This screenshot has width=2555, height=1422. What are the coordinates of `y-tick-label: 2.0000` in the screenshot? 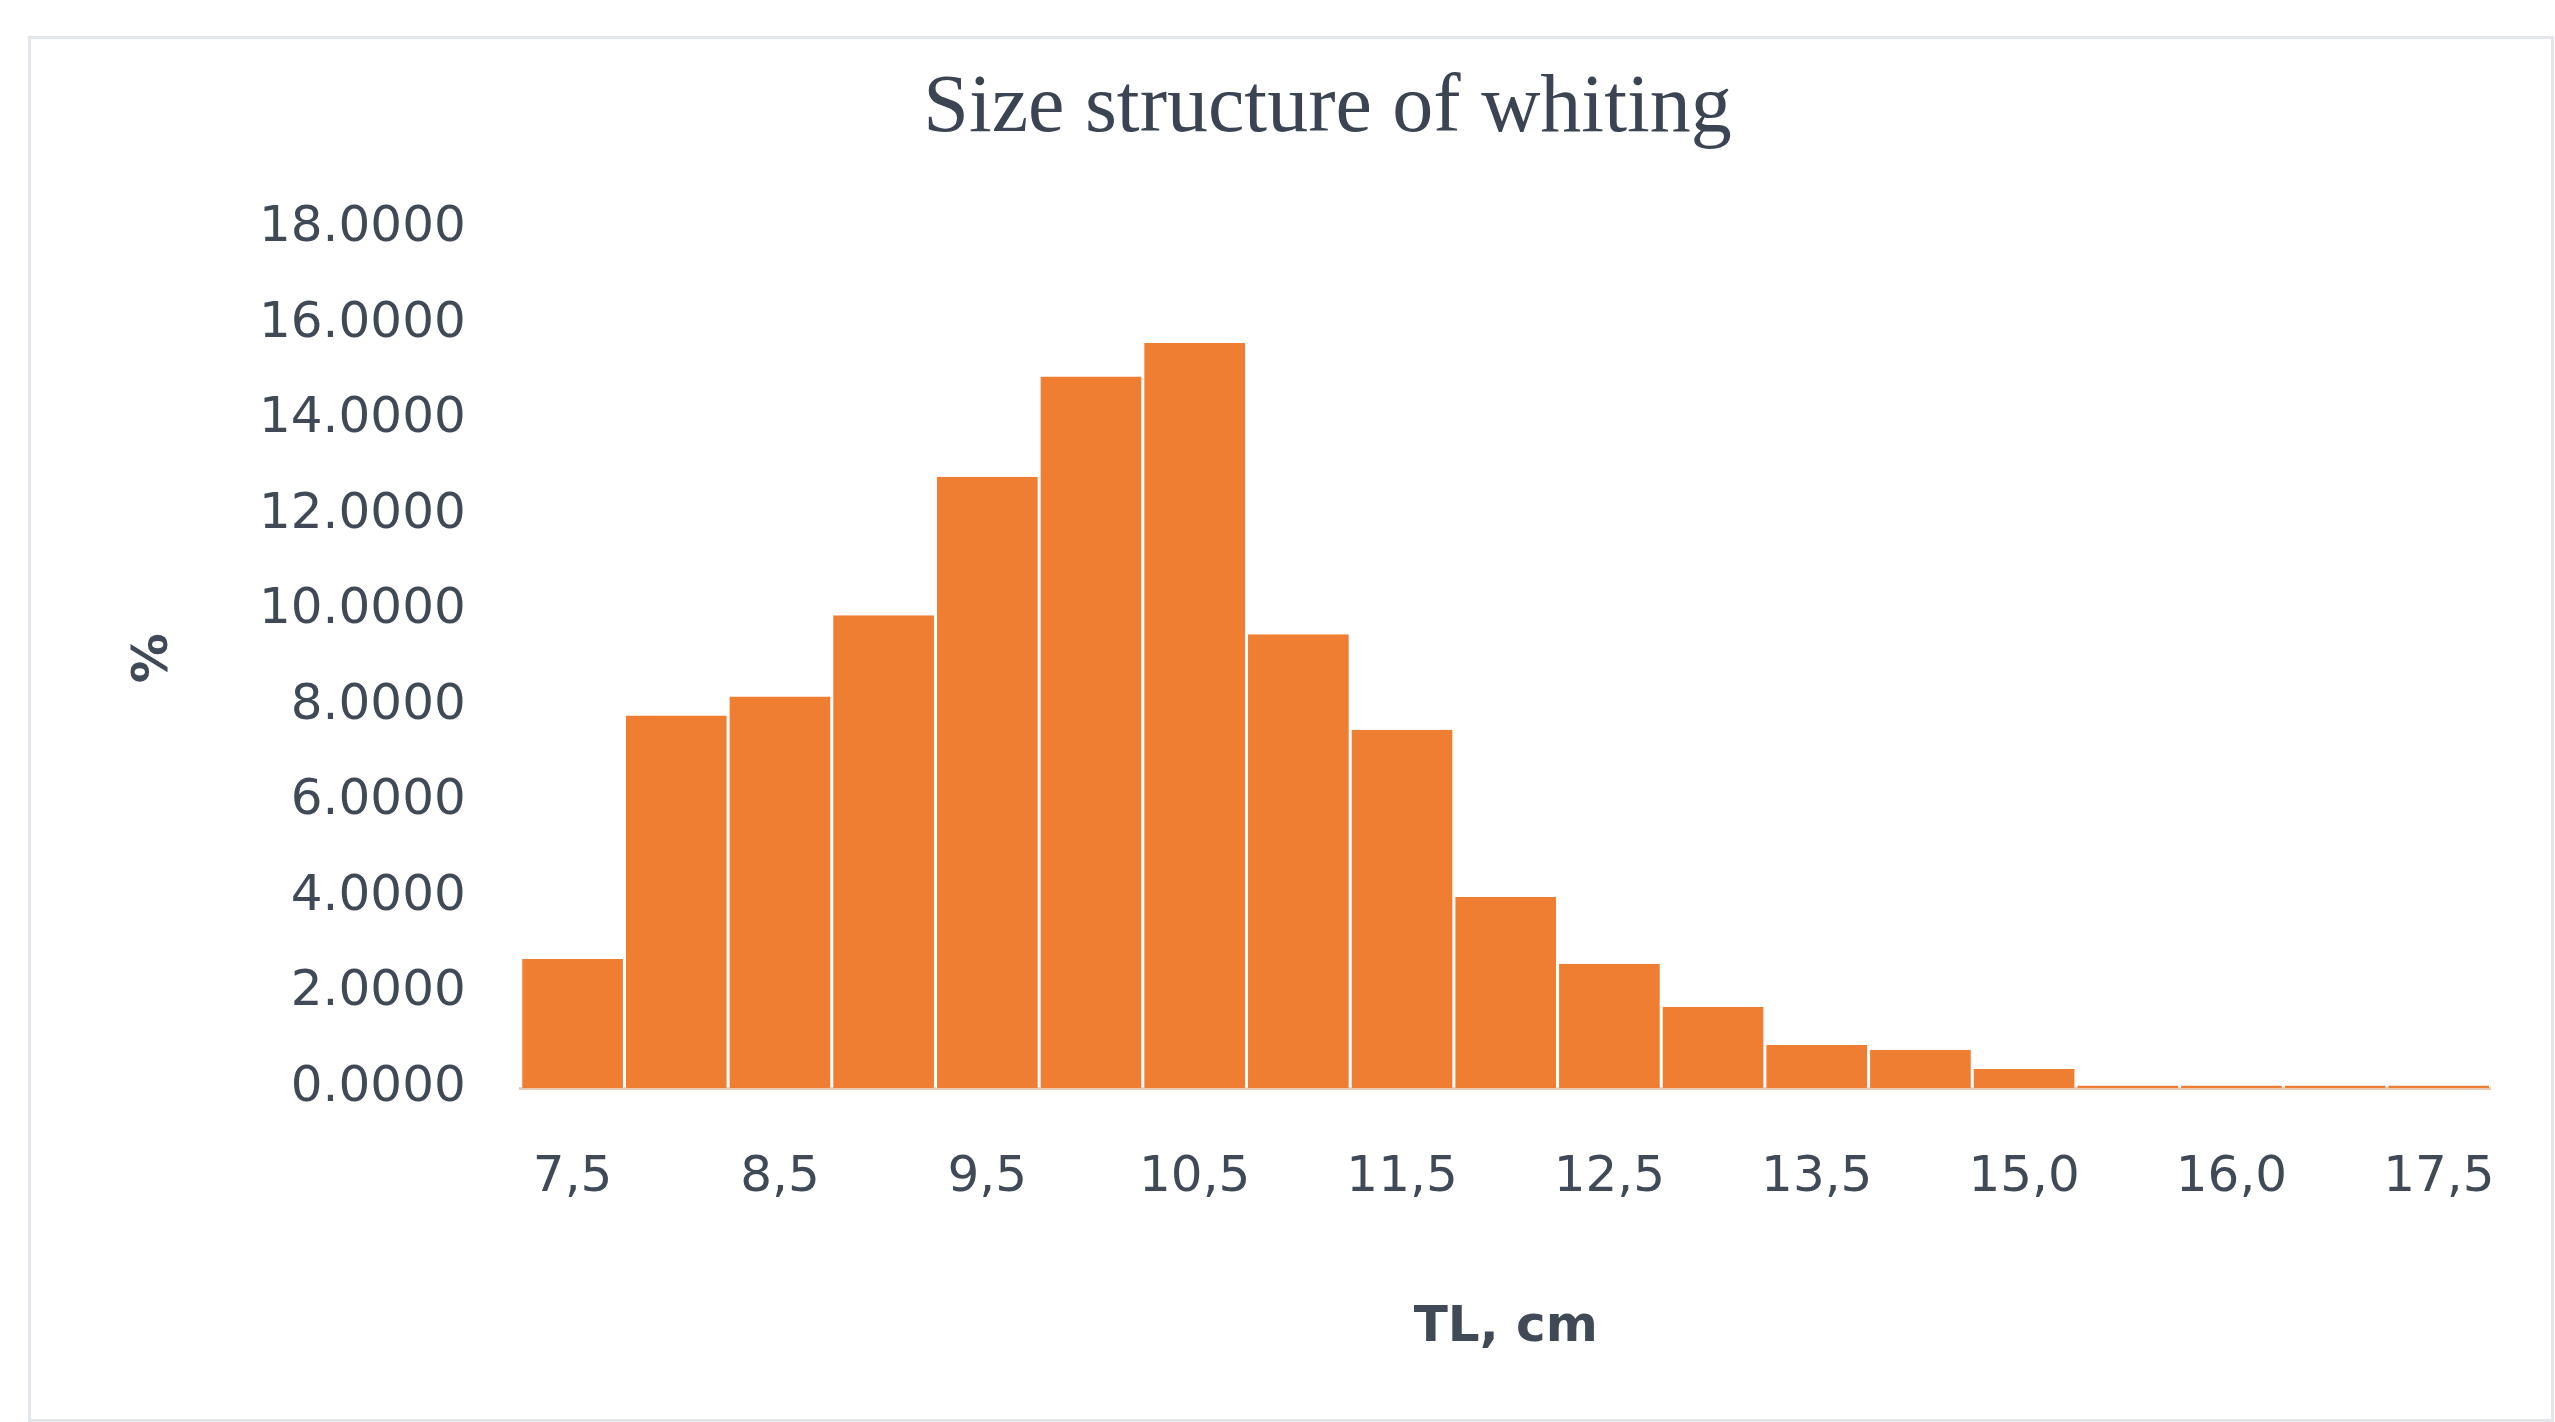 It's located at (378, 988).